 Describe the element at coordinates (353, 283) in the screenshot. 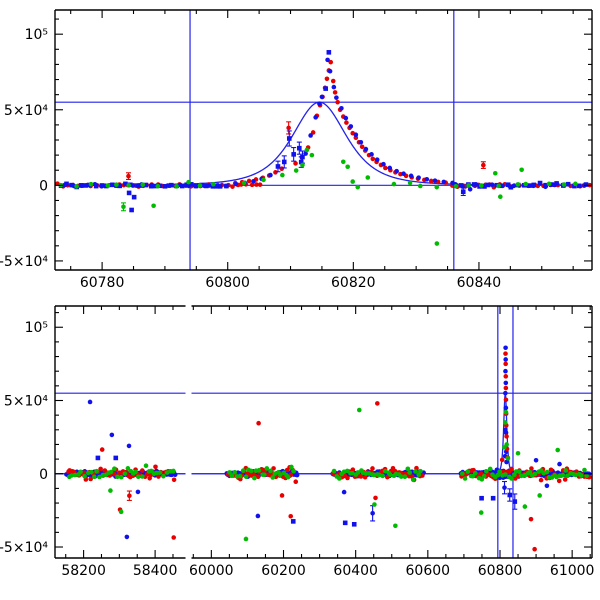

I see `x-tick-label: 60820` at that location.